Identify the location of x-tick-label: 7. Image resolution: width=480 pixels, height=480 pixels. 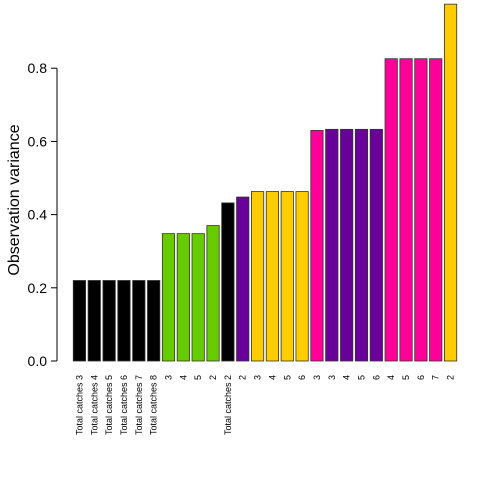
(436, 377).